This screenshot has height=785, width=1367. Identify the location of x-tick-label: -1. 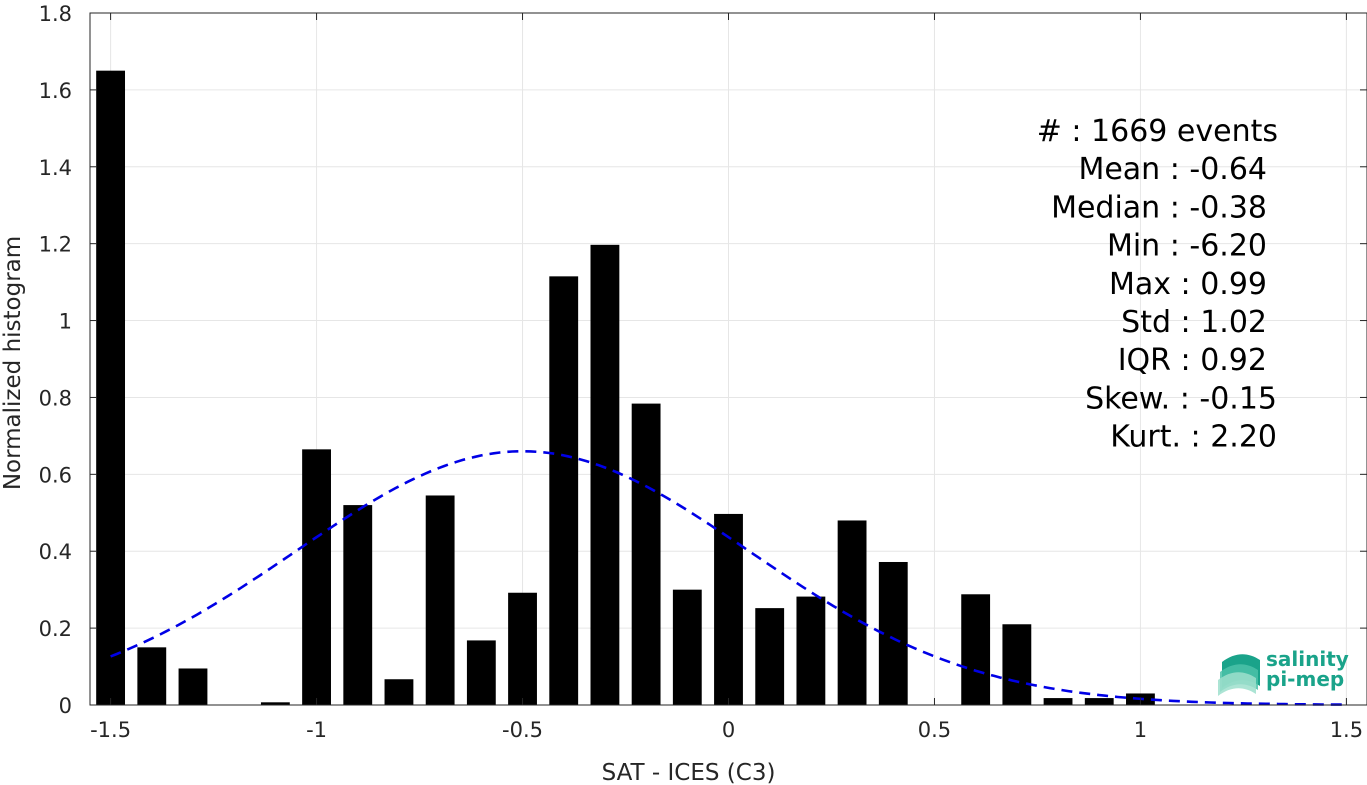
(316, 730).